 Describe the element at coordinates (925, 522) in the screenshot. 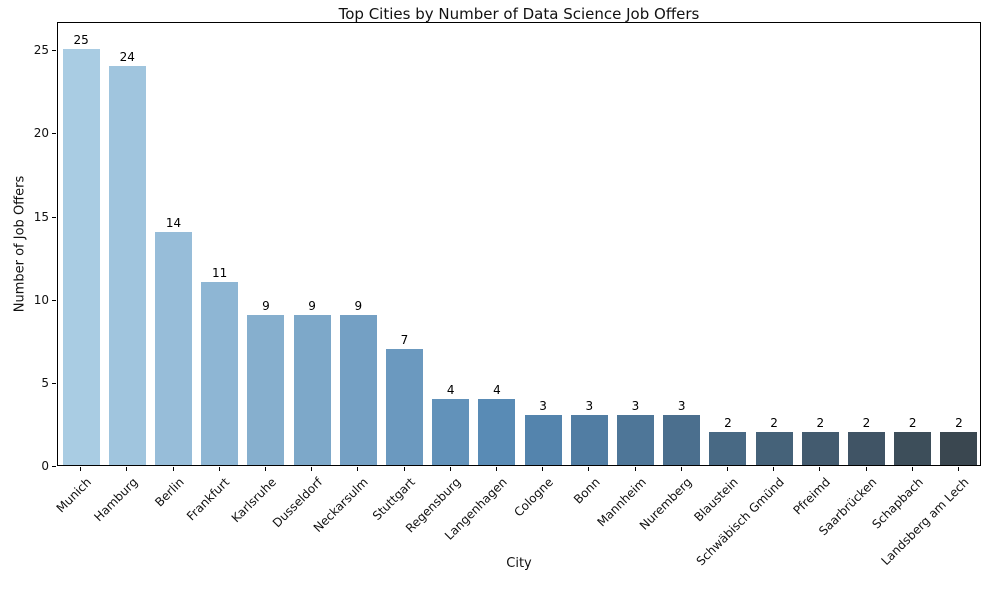

I see `x-tick-label: Landsberg am Lech` at that location.